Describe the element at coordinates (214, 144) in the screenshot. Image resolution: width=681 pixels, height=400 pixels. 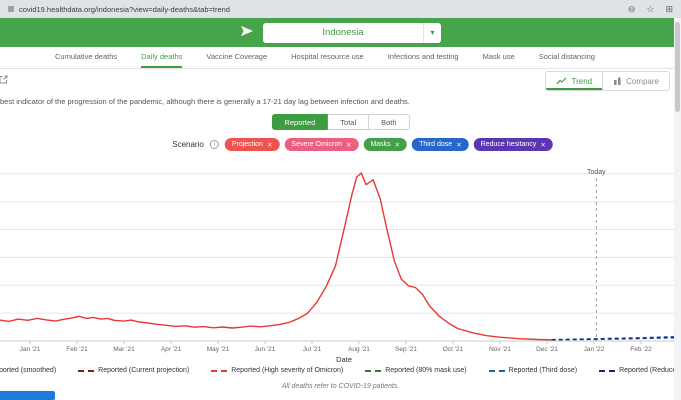
I see `info-icon: i` at that location.